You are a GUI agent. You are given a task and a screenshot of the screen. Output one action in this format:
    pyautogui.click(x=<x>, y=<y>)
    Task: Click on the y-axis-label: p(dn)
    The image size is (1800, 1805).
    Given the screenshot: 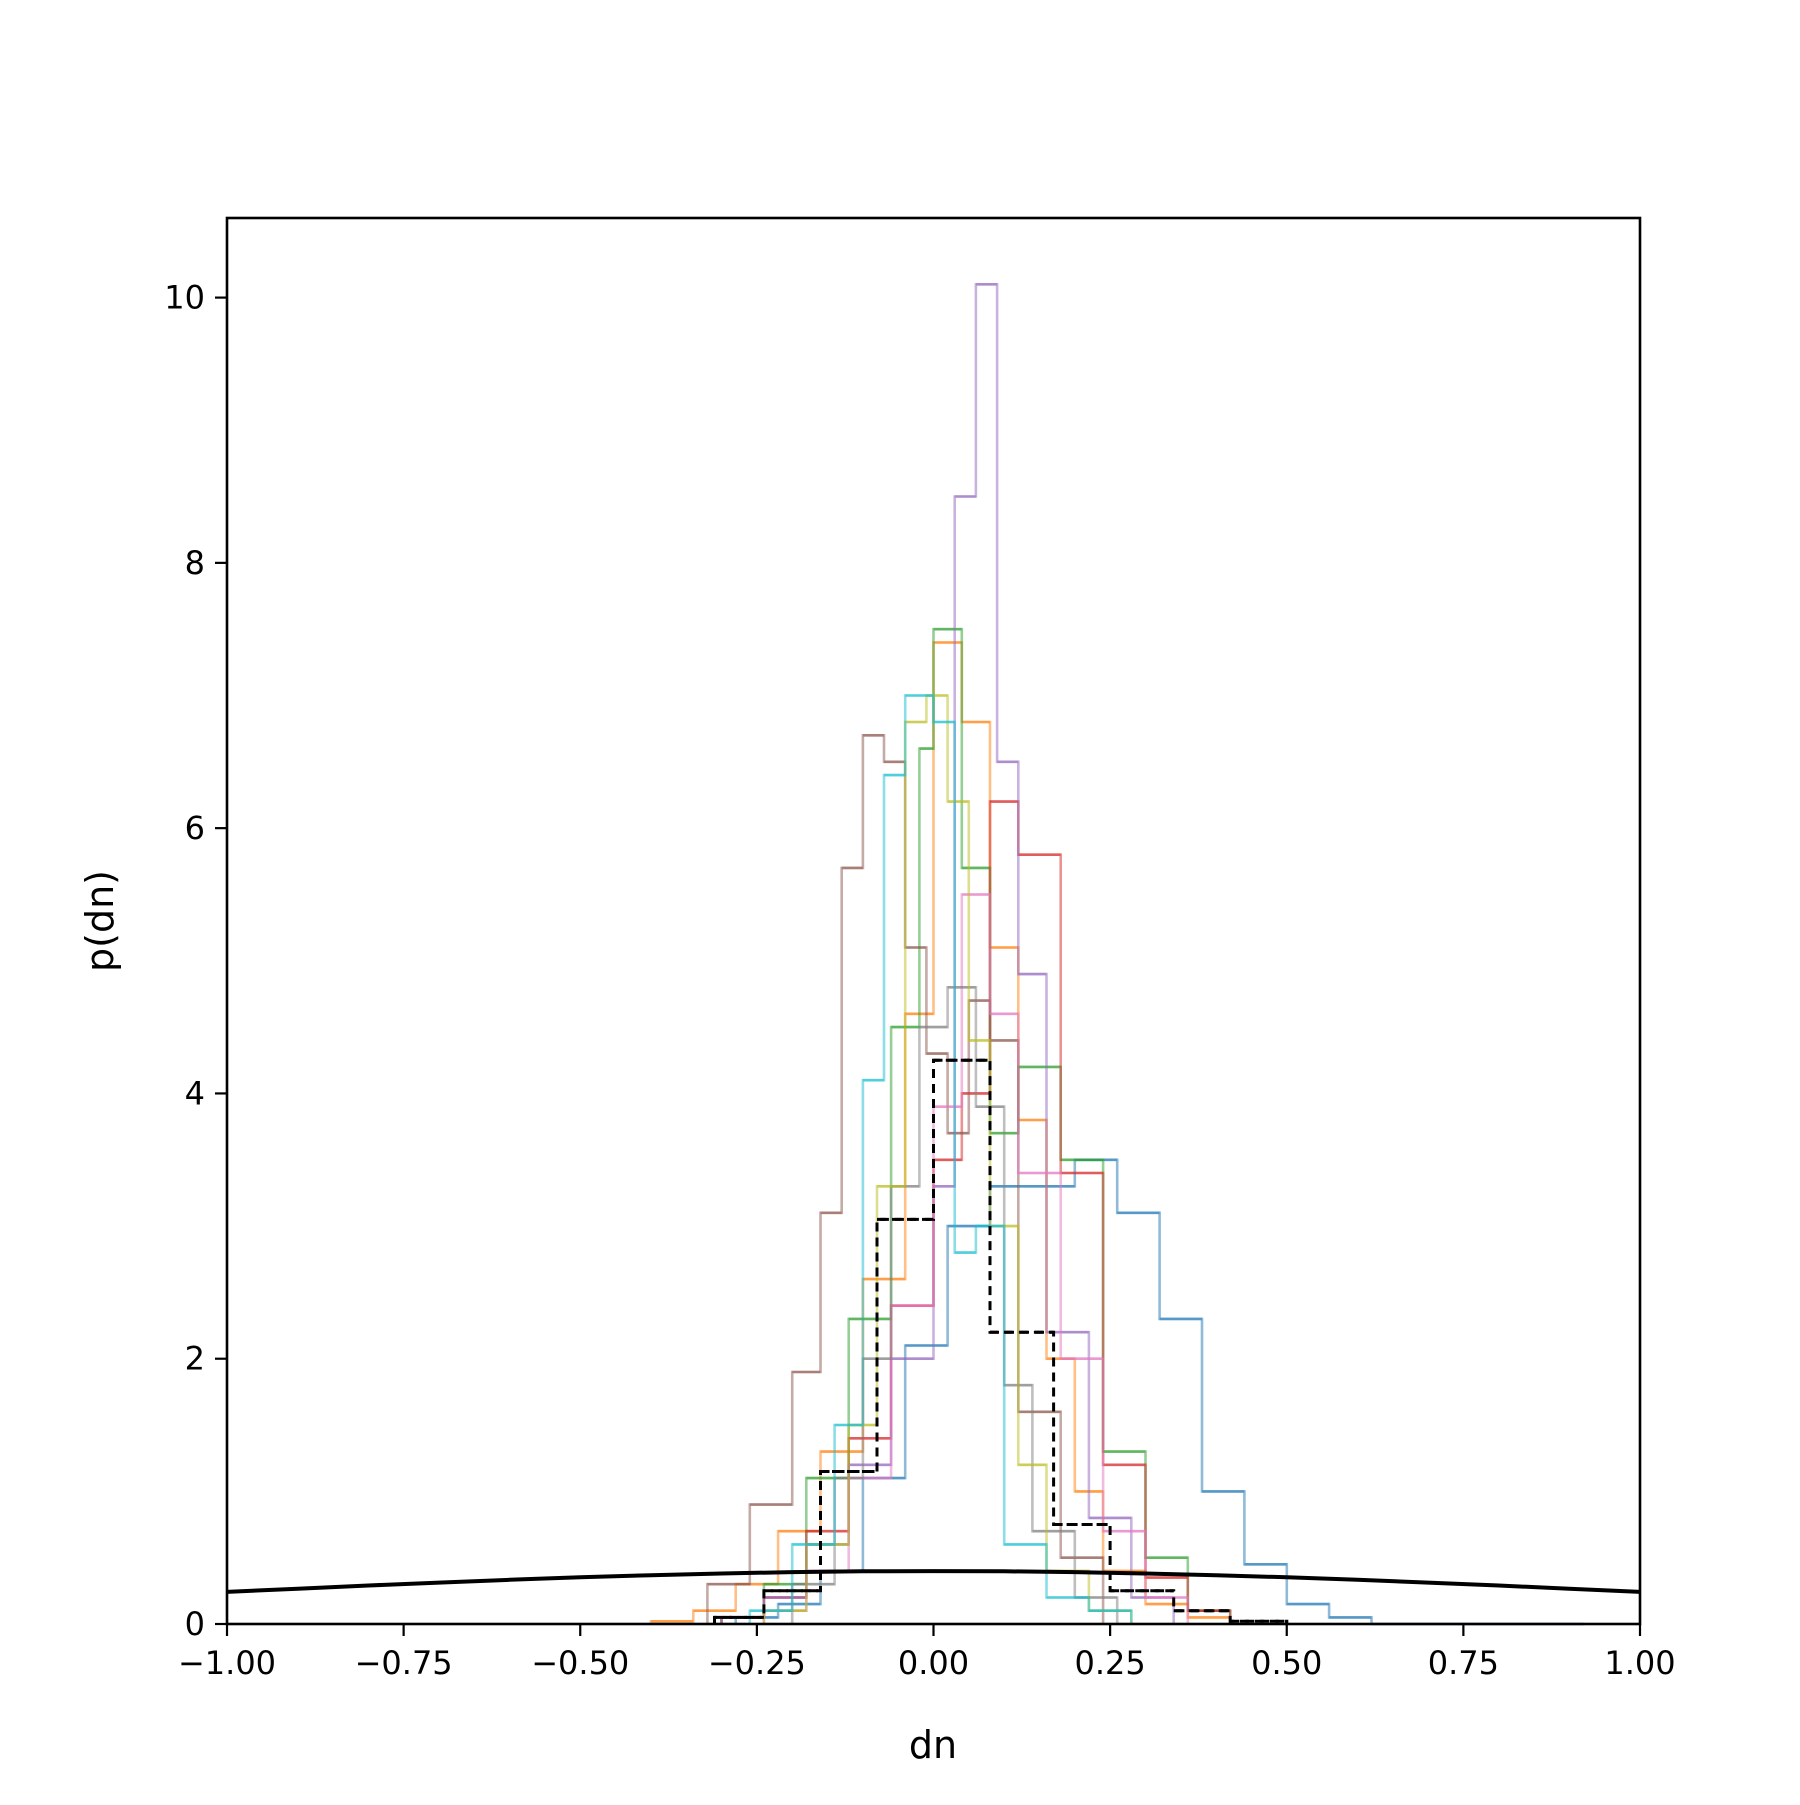 What is the action you would take?
    pyautogui.click(x=100, y=921)
    